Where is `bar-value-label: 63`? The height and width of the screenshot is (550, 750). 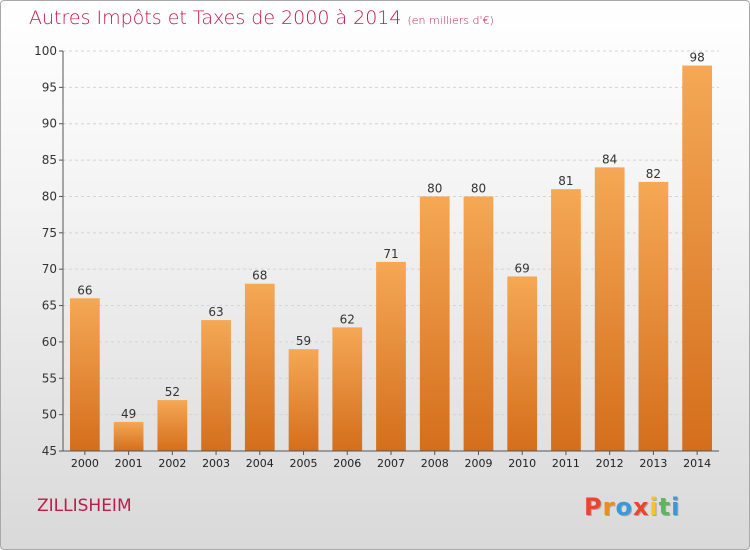 bar-value-label: 63 is located at coordinates (215, 312).